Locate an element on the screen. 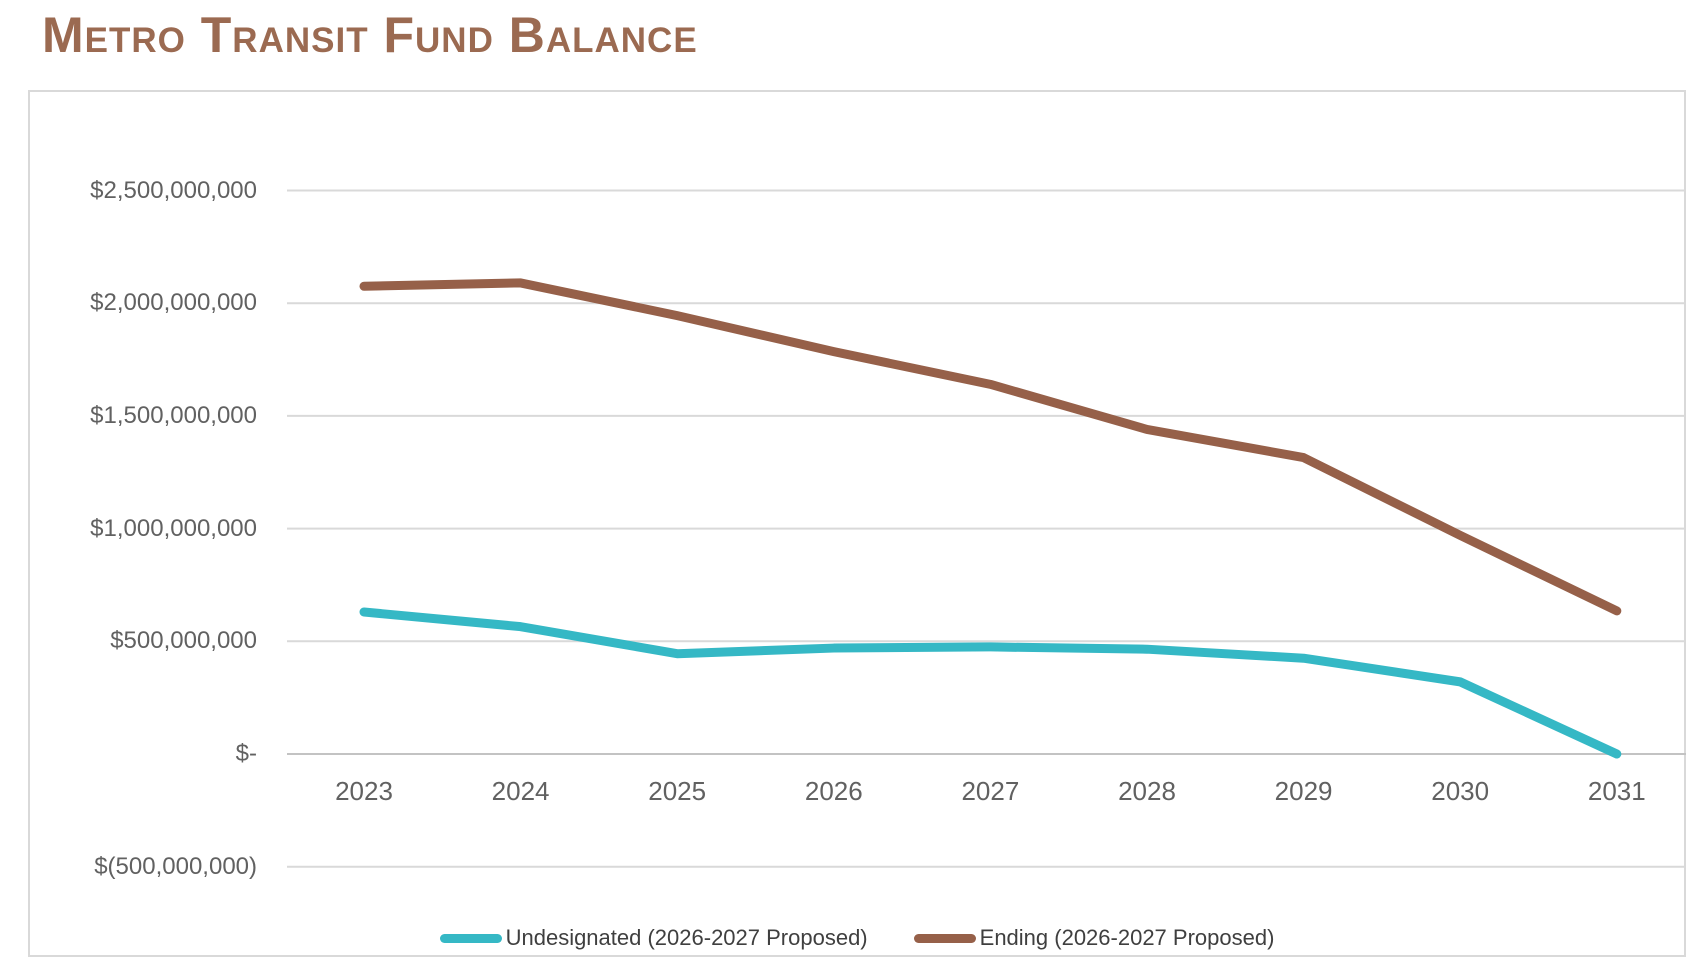  x-axis-label: 2029 is located at coordinates (1303, 791).